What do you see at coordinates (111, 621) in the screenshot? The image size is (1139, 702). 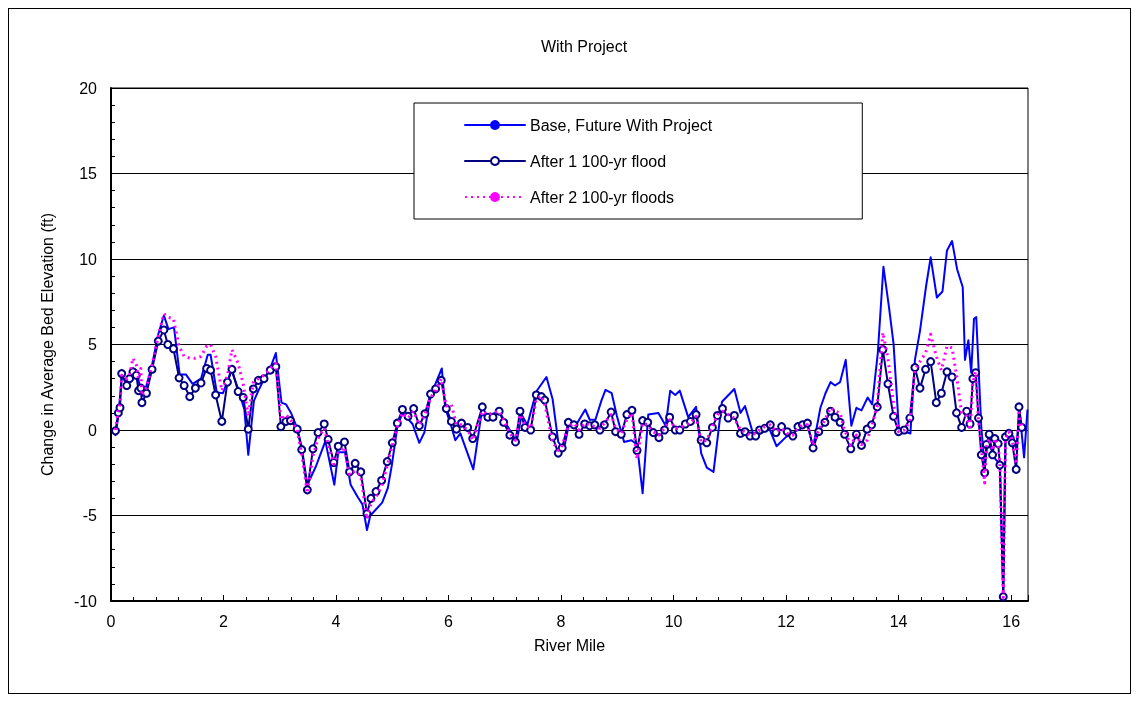 I see `x-tick-label: 0` at bounding box center [111, 621].